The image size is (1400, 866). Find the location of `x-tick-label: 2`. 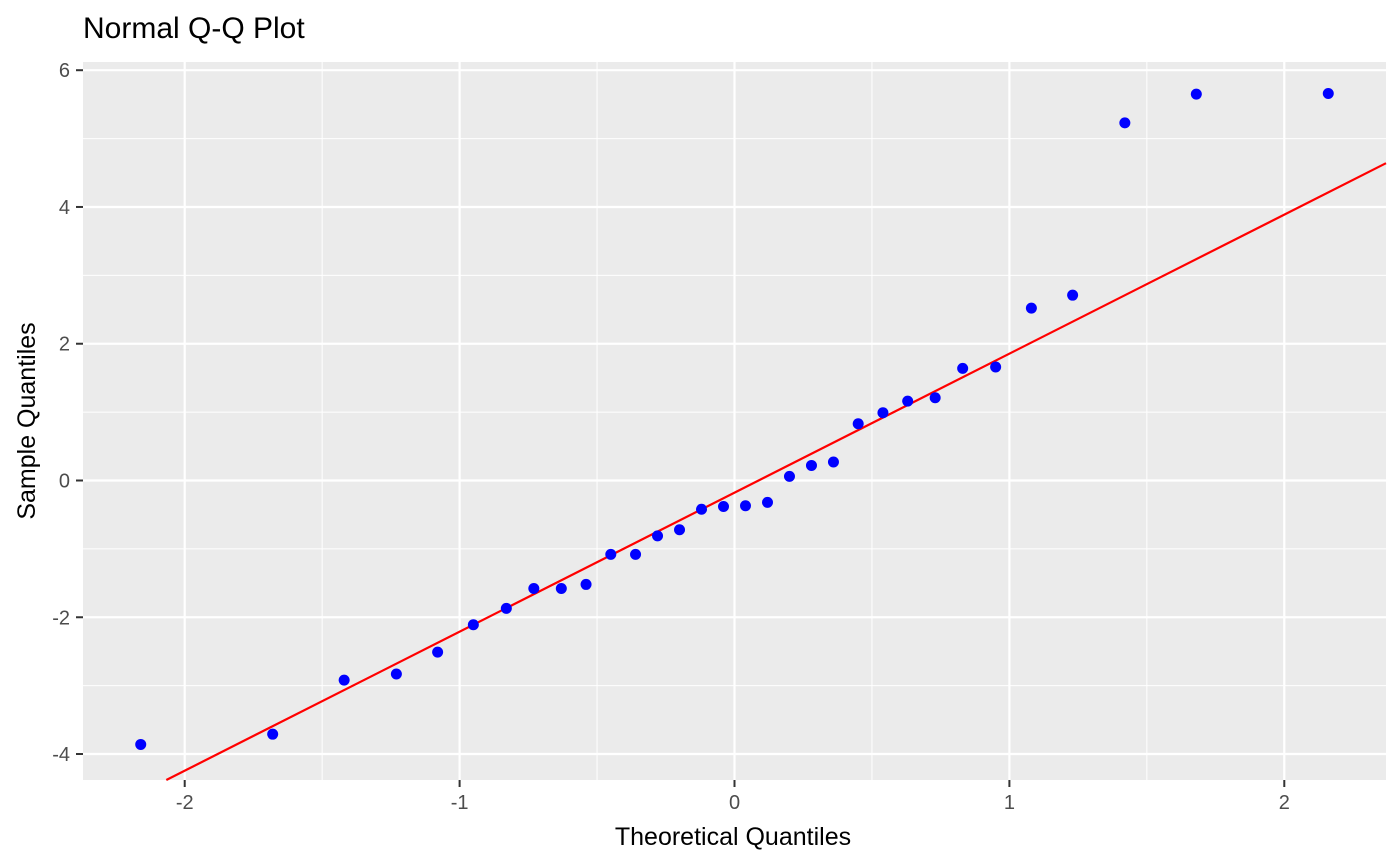

x-tick-label: 2 is located at coordinates (1284, 803).